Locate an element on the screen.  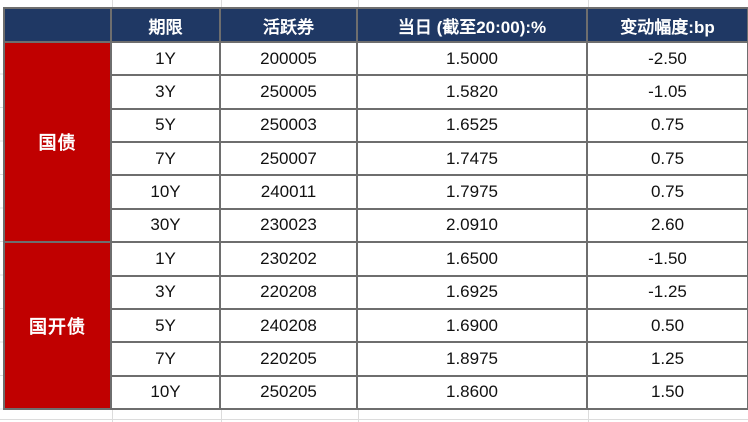
bond-cell: 240011 is located at coordinates (288, 192).